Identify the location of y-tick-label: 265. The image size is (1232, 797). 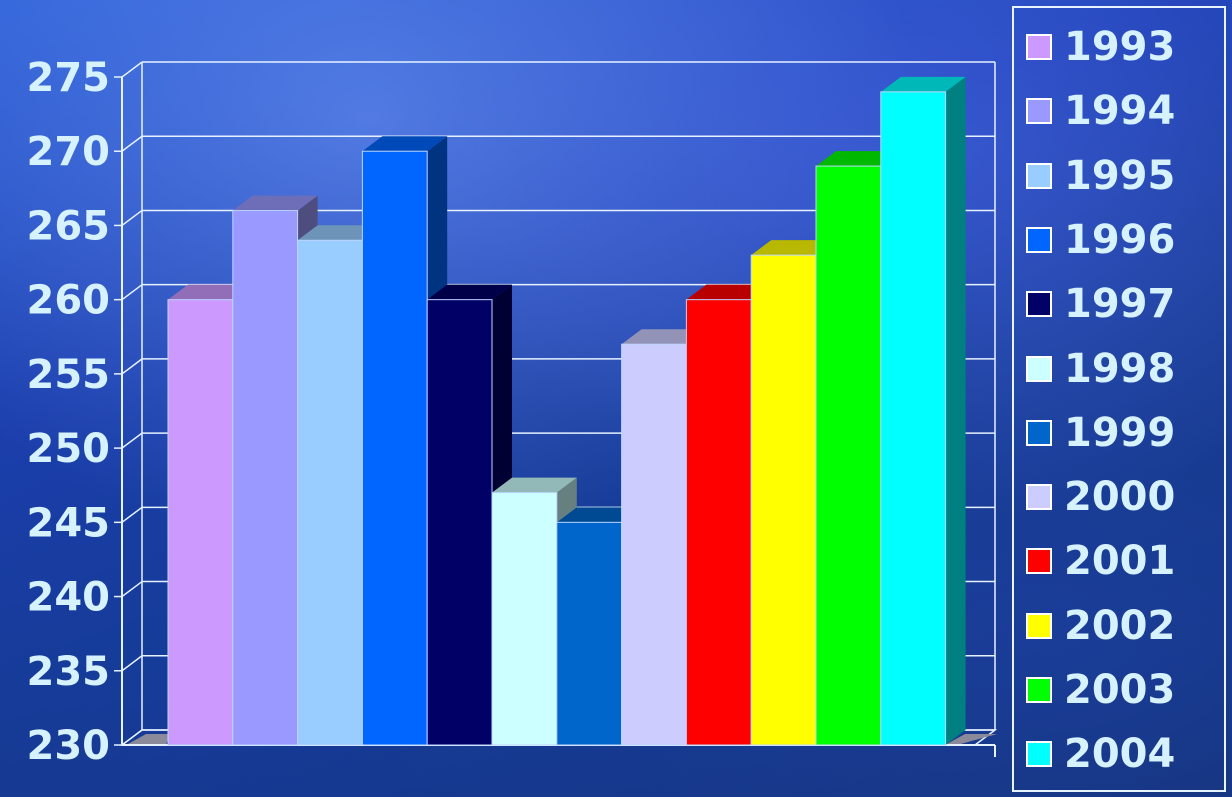
(69, 226).